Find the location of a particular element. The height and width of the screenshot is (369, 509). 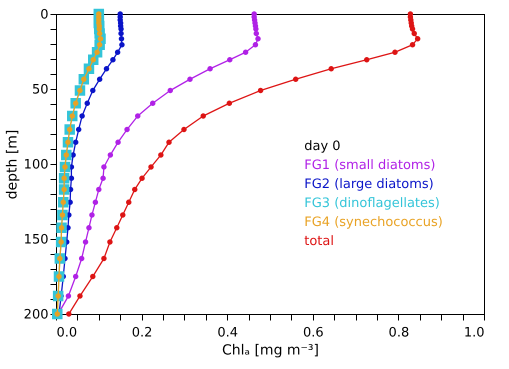

y-tick-label: 50 is located at coordinates (40, 90).